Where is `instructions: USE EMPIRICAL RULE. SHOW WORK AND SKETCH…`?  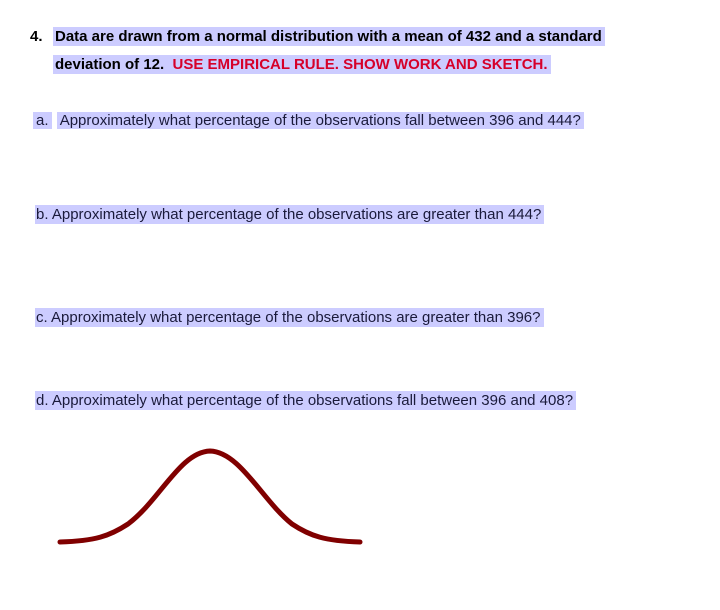 instructions: USE EMPIRICAL RULE. SHOW WORK AND SKETCH… is located at coordinates (360, 64).